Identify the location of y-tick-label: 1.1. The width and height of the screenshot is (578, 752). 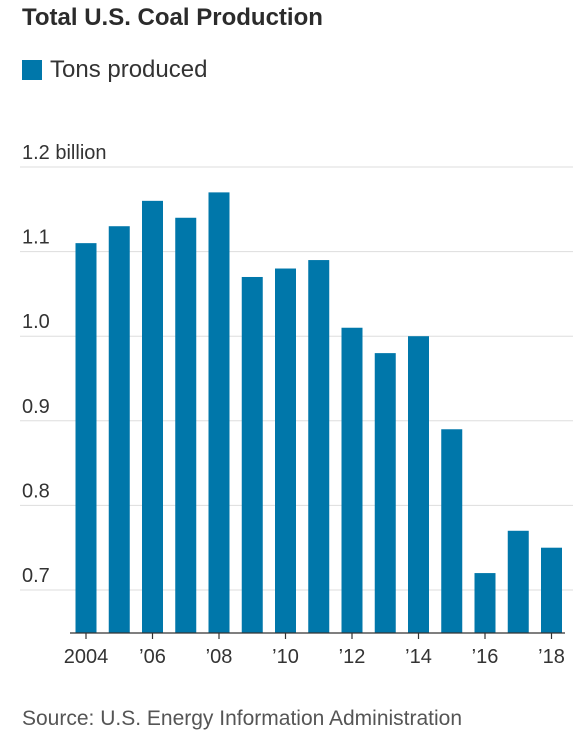
(36, 238).